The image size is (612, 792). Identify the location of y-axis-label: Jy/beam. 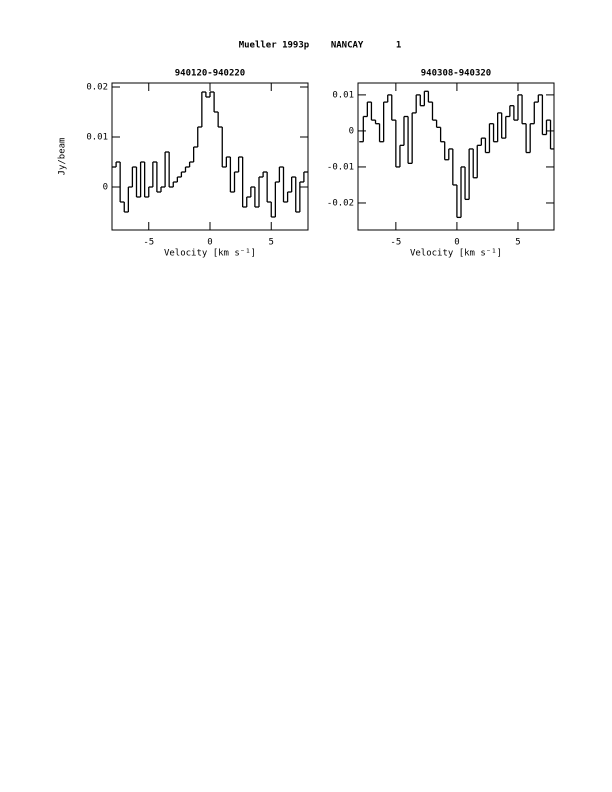
(63, 157).